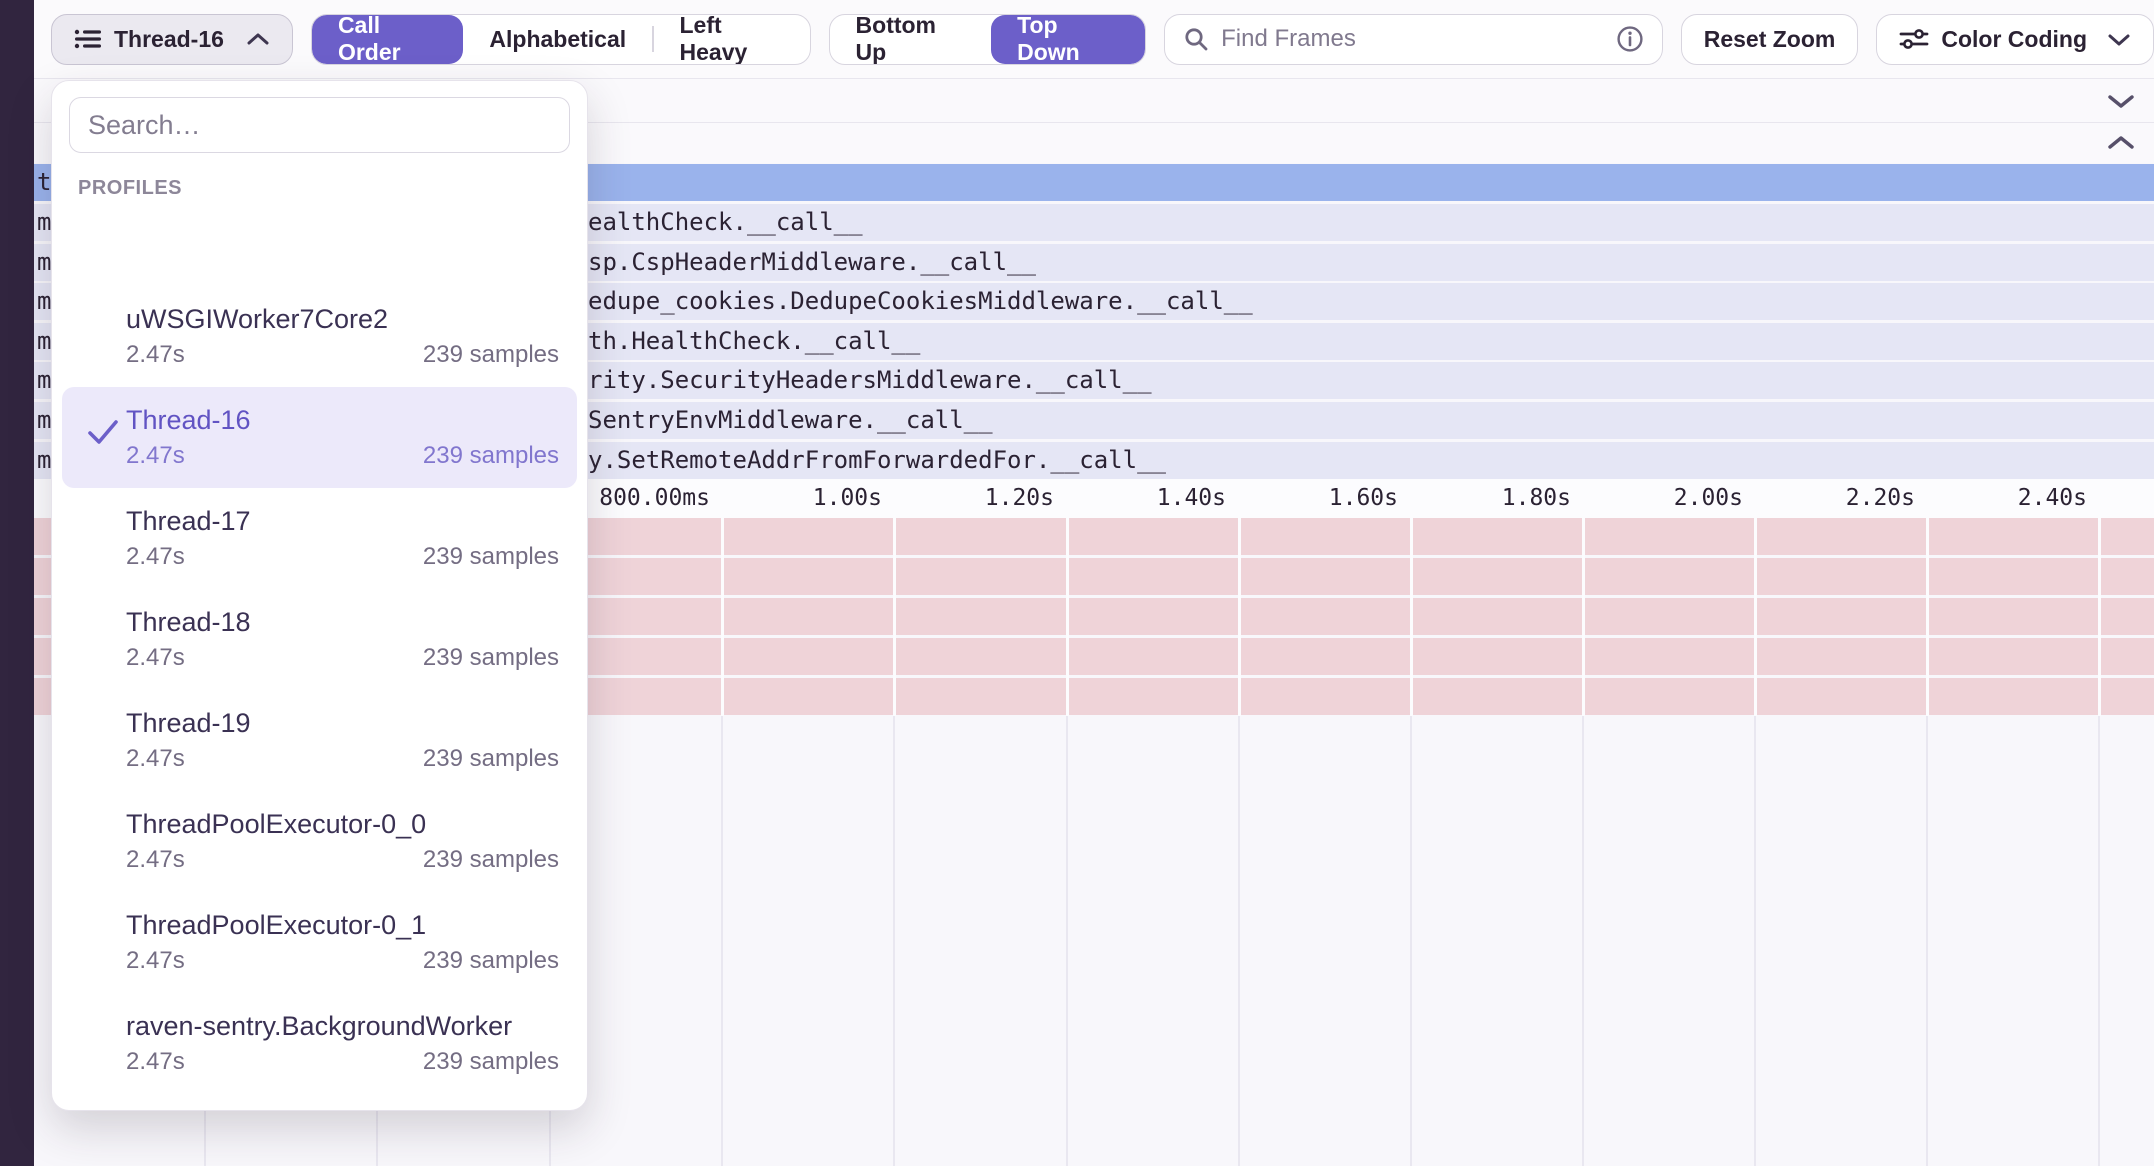  Describe the element at coordinates (319, 336) in the screenshot. I see `profile-item: uWSGIWorker7Core2 2.47s 239 samples` at that location.